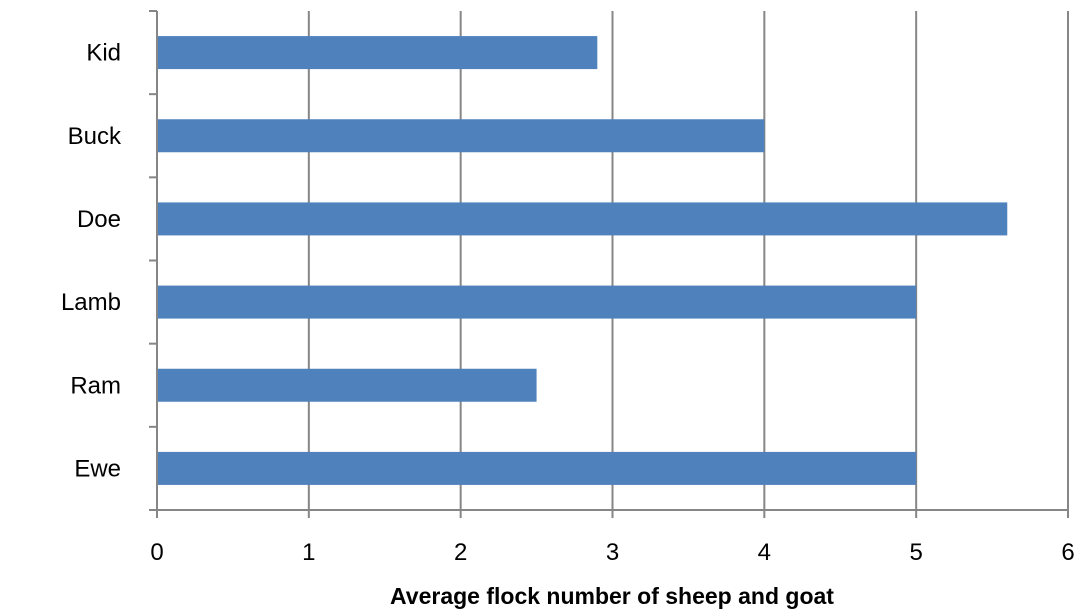 This screenshot has width=1078, height=615. Describe the element at coordinates (461, 136) in the screenshot. I see `bar-buck` at that location.